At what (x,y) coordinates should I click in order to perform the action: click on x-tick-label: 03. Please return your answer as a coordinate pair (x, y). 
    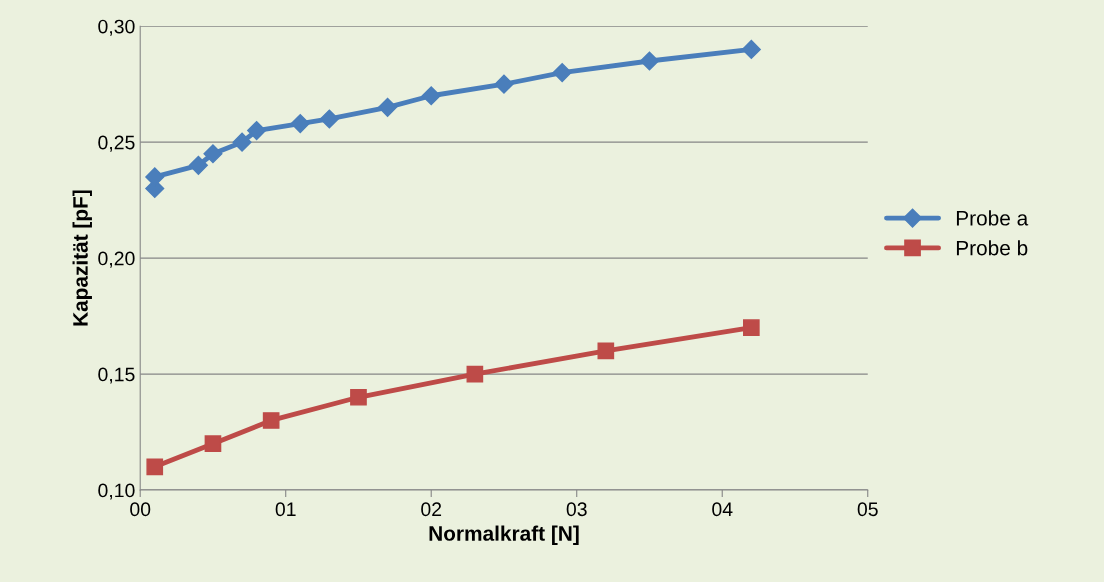
    Looking at the image, I should click on (576, 509).